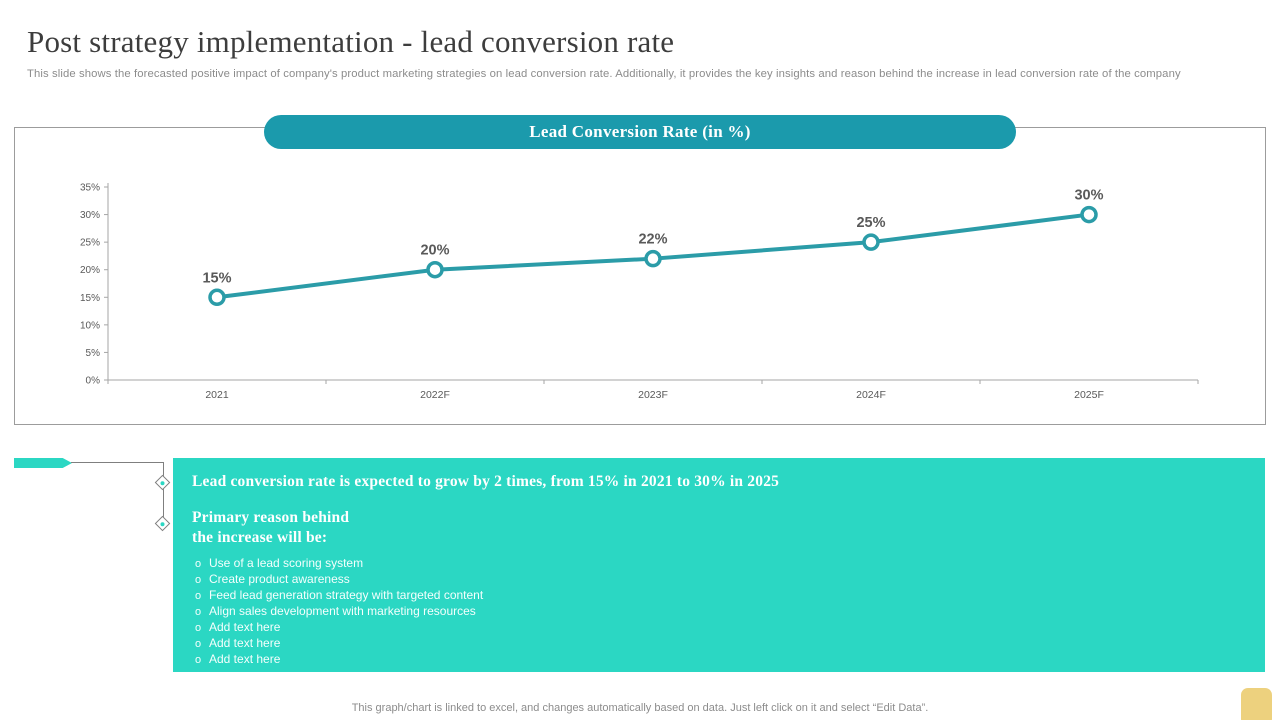 This screenshot has height=720, width=1280. What do you see at coordinates (93, 353) in the screenshot?
I see `y-tick-label: 5%` at bounding box center [93, 353].